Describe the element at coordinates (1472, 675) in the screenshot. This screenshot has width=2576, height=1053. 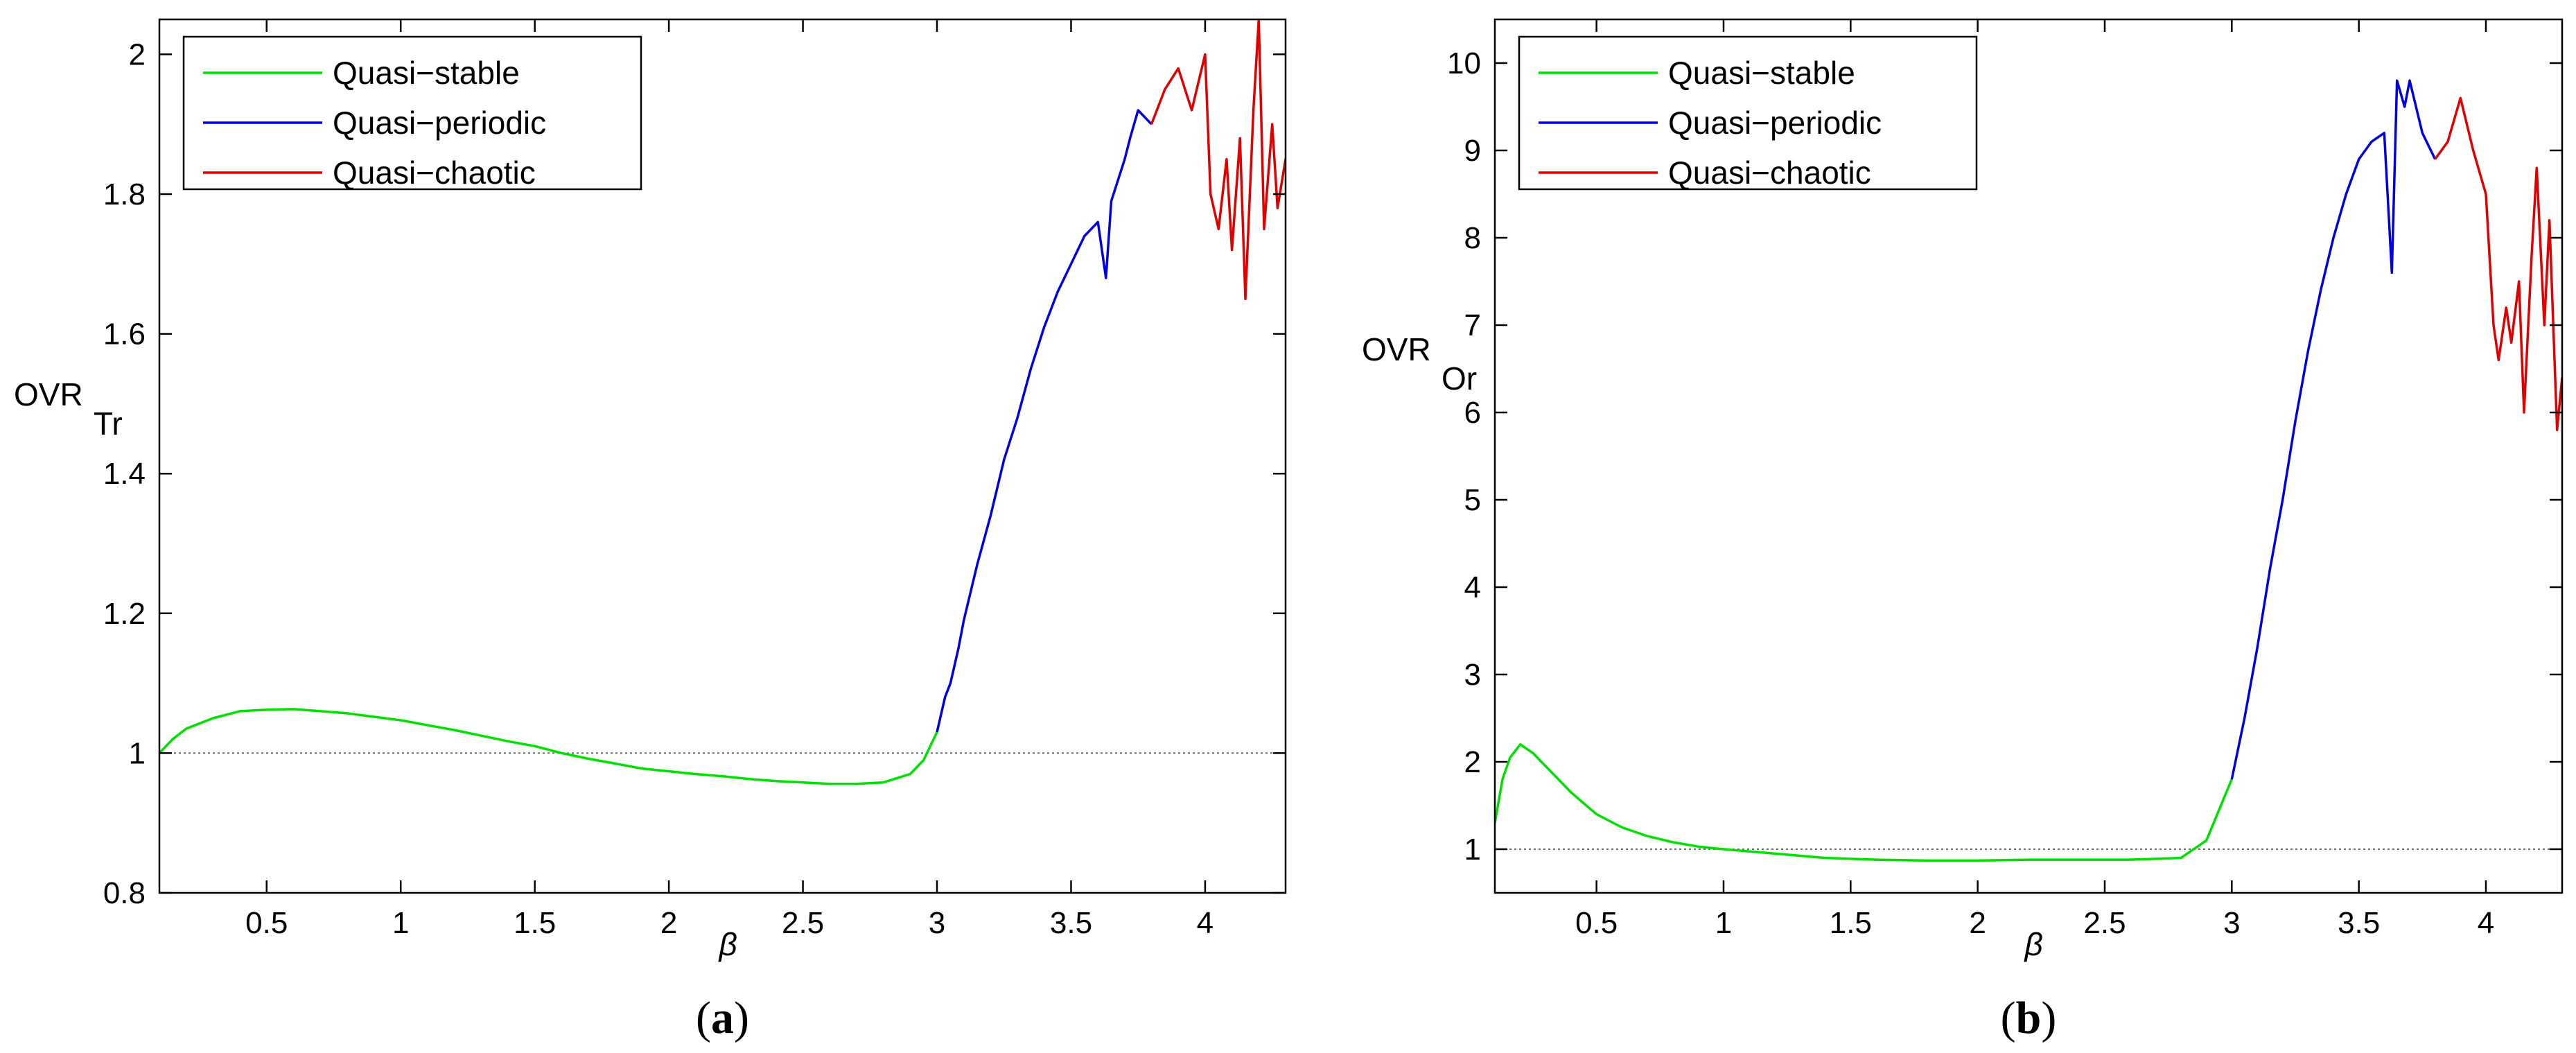
I see `y-tick-label: 3` at that location.